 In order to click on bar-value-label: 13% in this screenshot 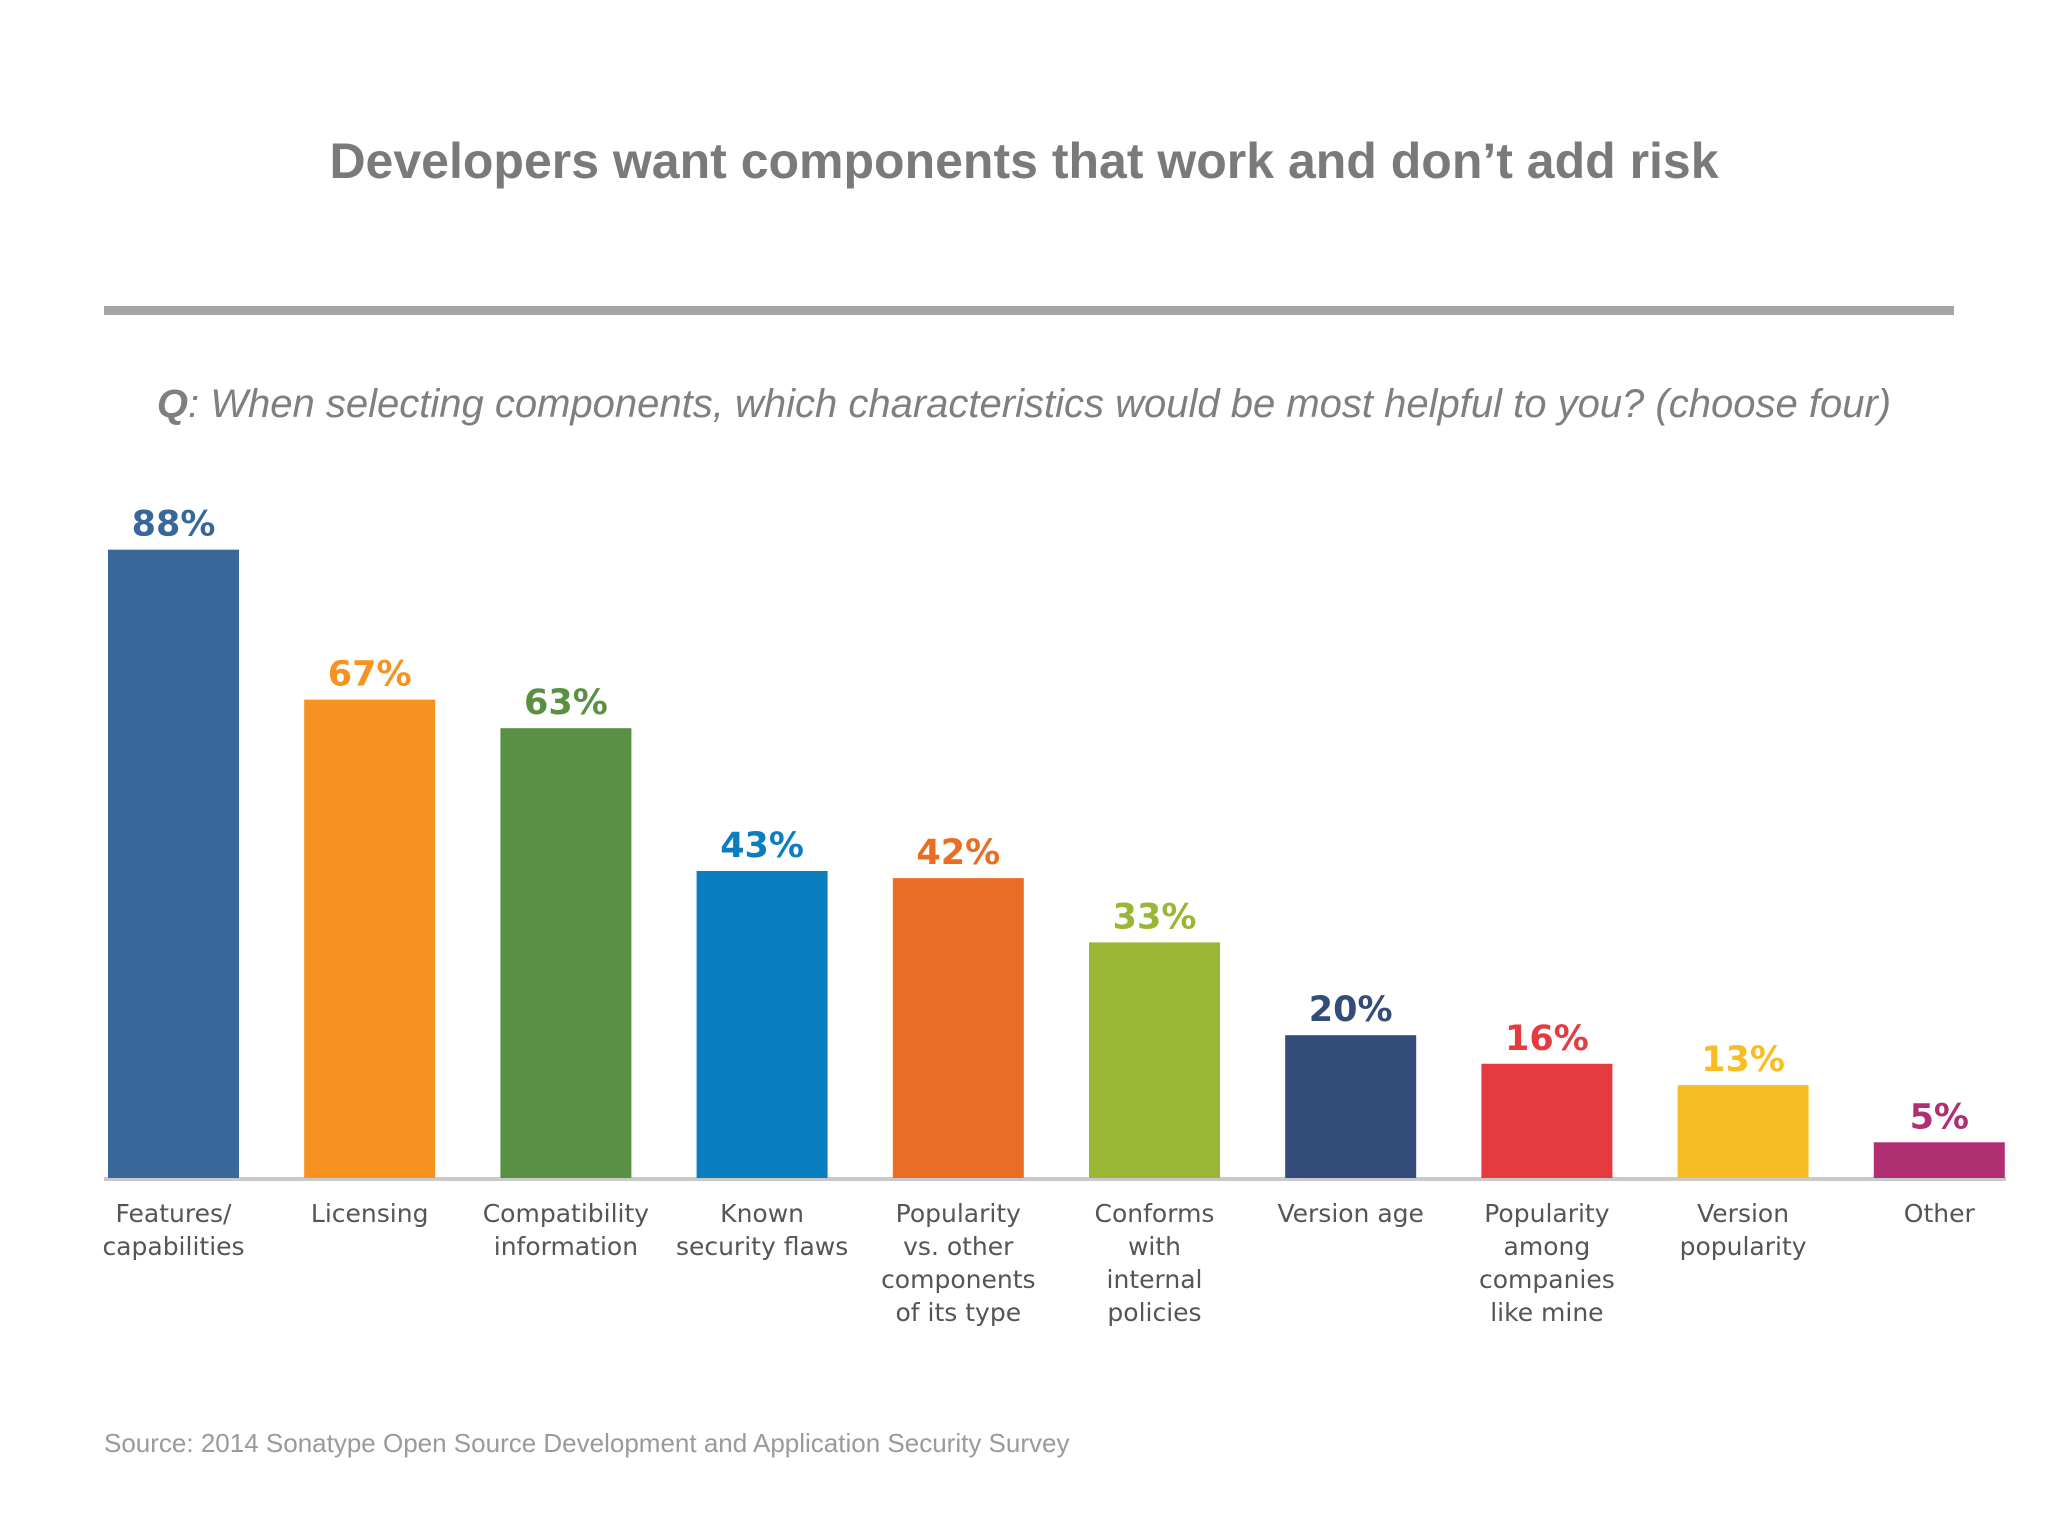, I will do `click(1743, 1060)`.